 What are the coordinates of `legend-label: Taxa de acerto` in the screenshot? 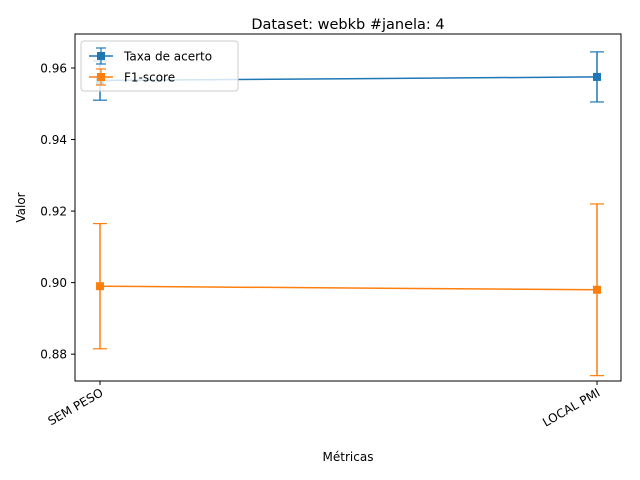 It's located at (167, 57).